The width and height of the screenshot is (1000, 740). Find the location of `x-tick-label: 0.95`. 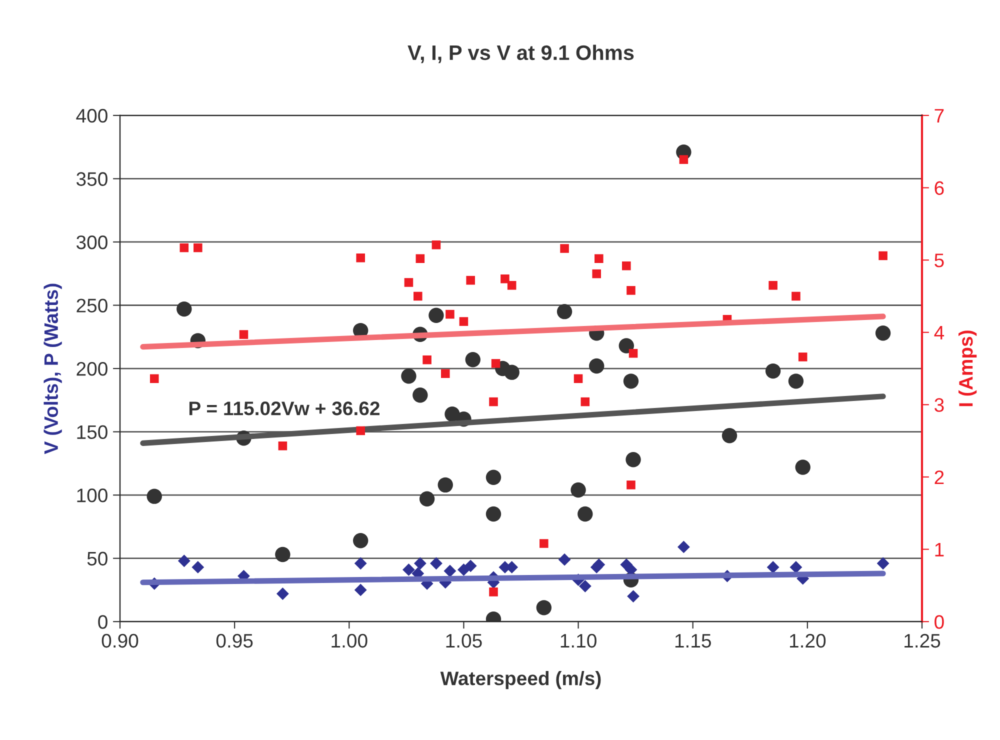

x-tick-label: 0.95 is located at coordinates (234, 641).